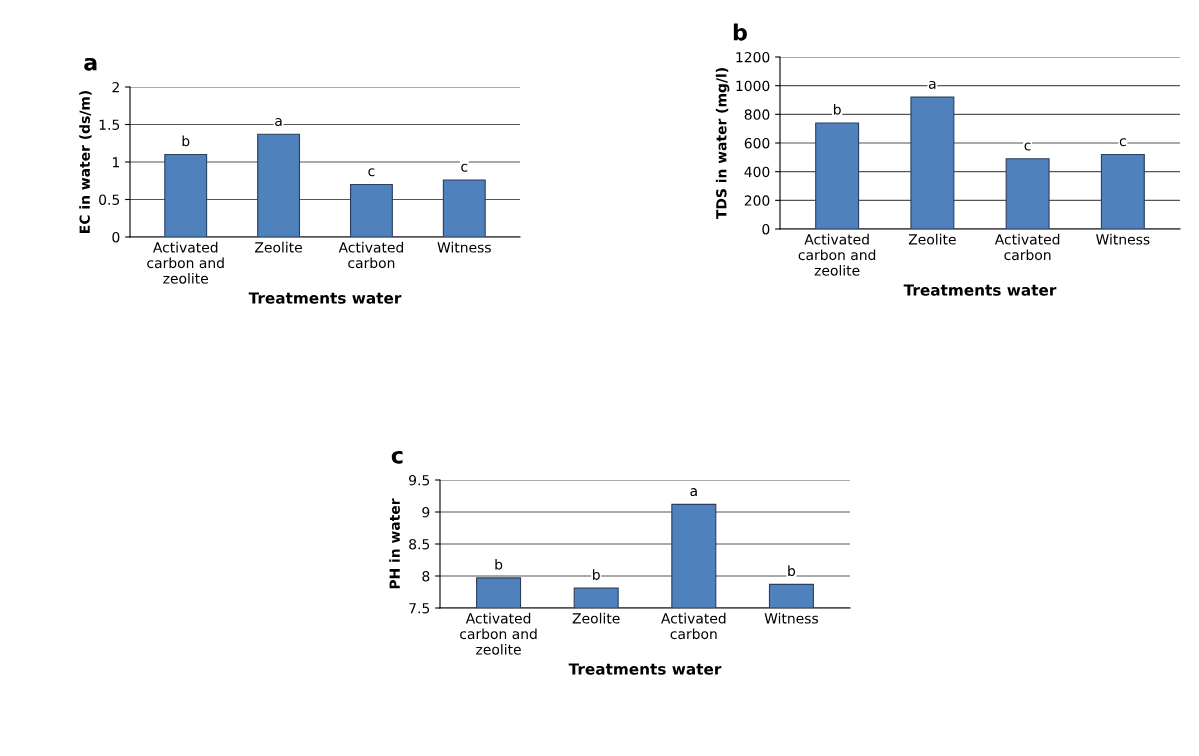 This screenshot has height=756, width=1199. I want to click on y-tick-label: 600, so click(757, 143).